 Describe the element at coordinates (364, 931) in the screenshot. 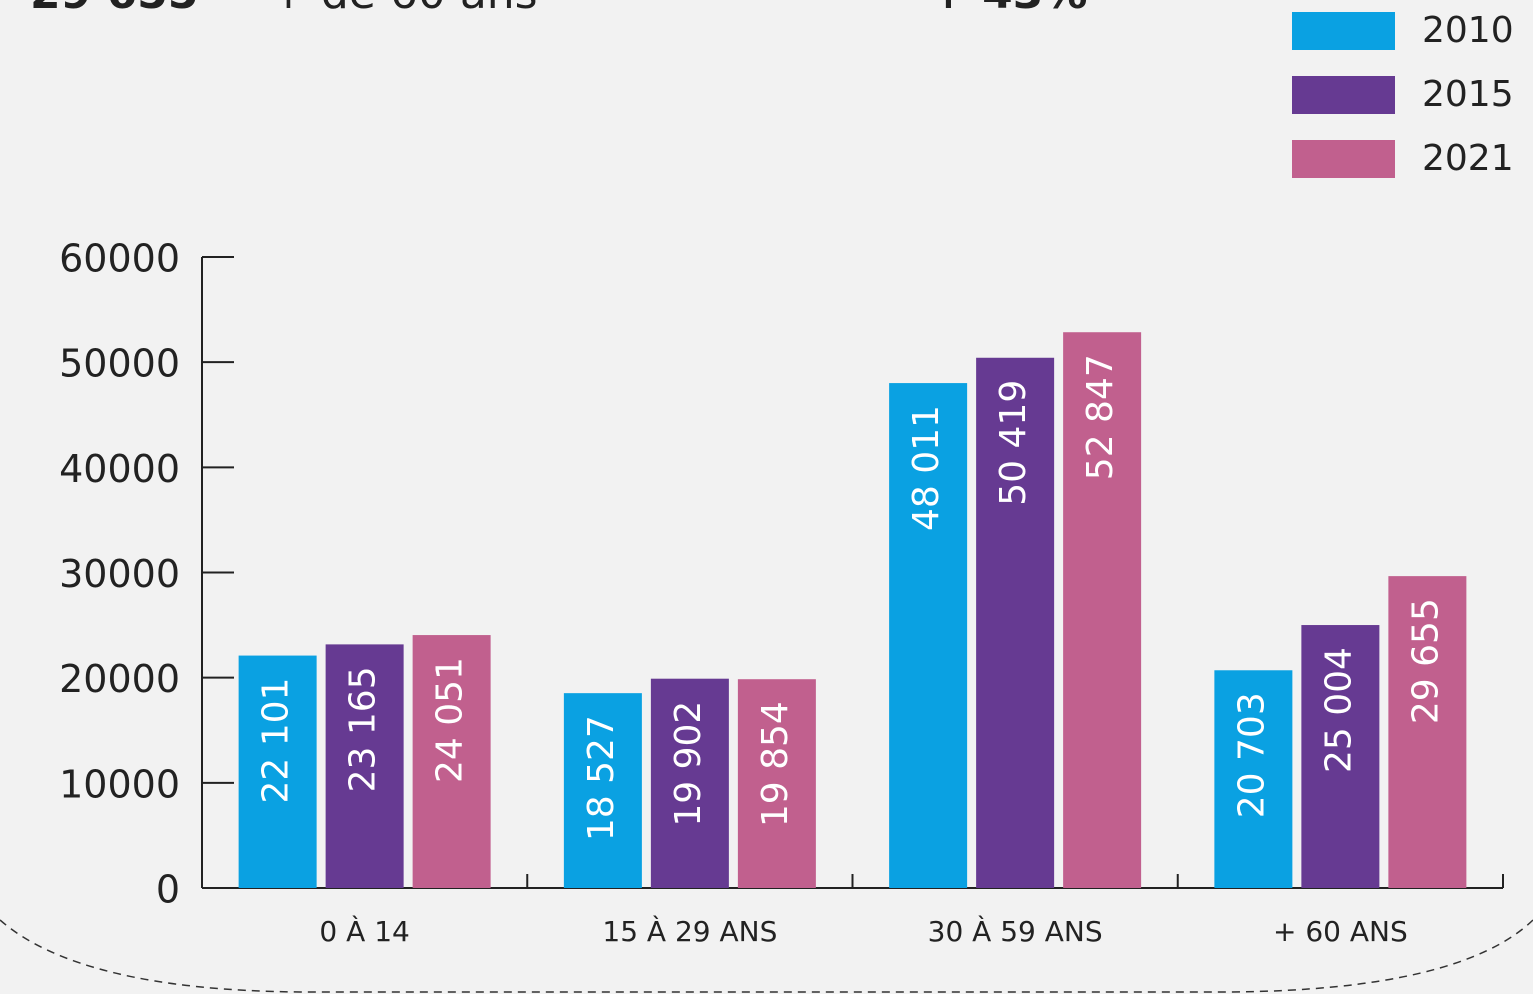

I see `x-tick-label: 0 À 14` at that location.